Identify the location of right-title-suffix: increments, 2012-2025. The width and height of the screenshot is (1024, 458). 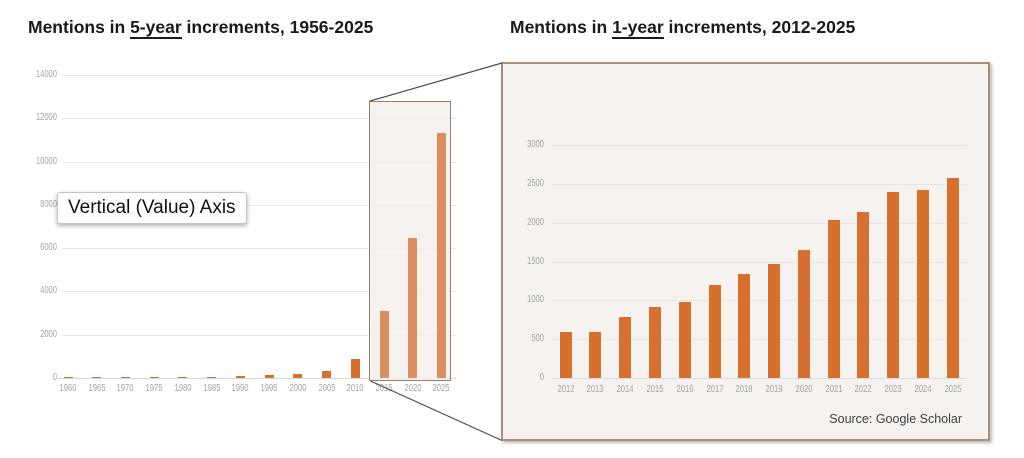
(759, 27).